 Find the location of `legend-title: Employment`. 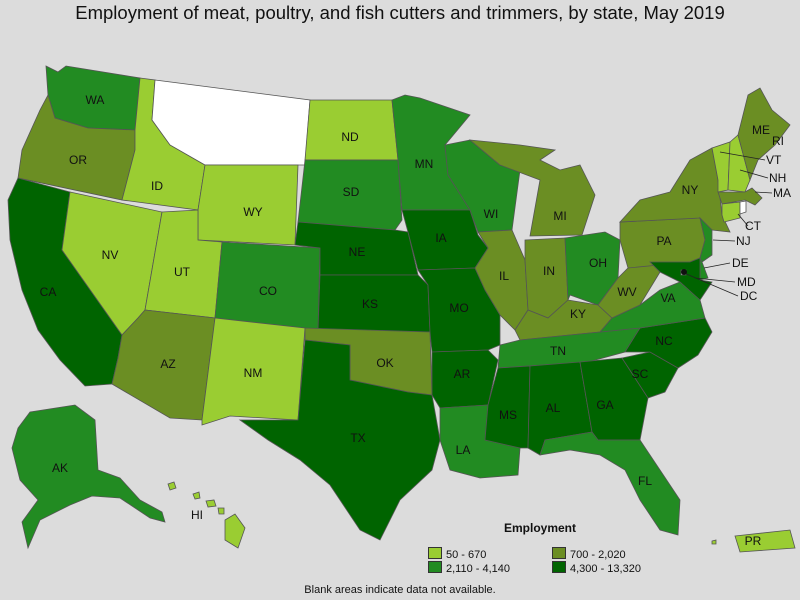

legend-title: Employment is located at coordinates (540, 528).